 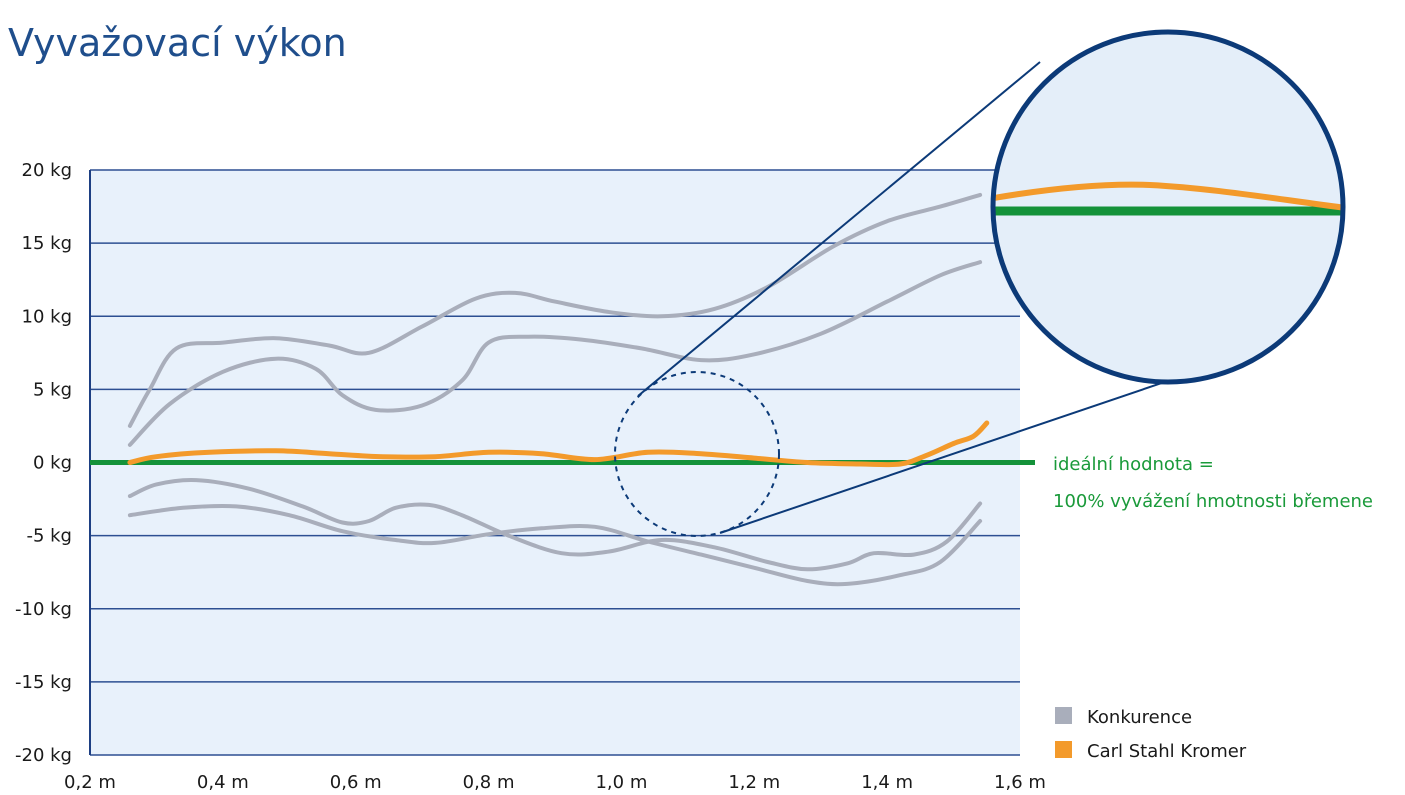 What do you see at coordinates (1139, 717) in the screenshot?
I see `legend-label-konkurence: Konkurence` at bounding box center [1139, 717].